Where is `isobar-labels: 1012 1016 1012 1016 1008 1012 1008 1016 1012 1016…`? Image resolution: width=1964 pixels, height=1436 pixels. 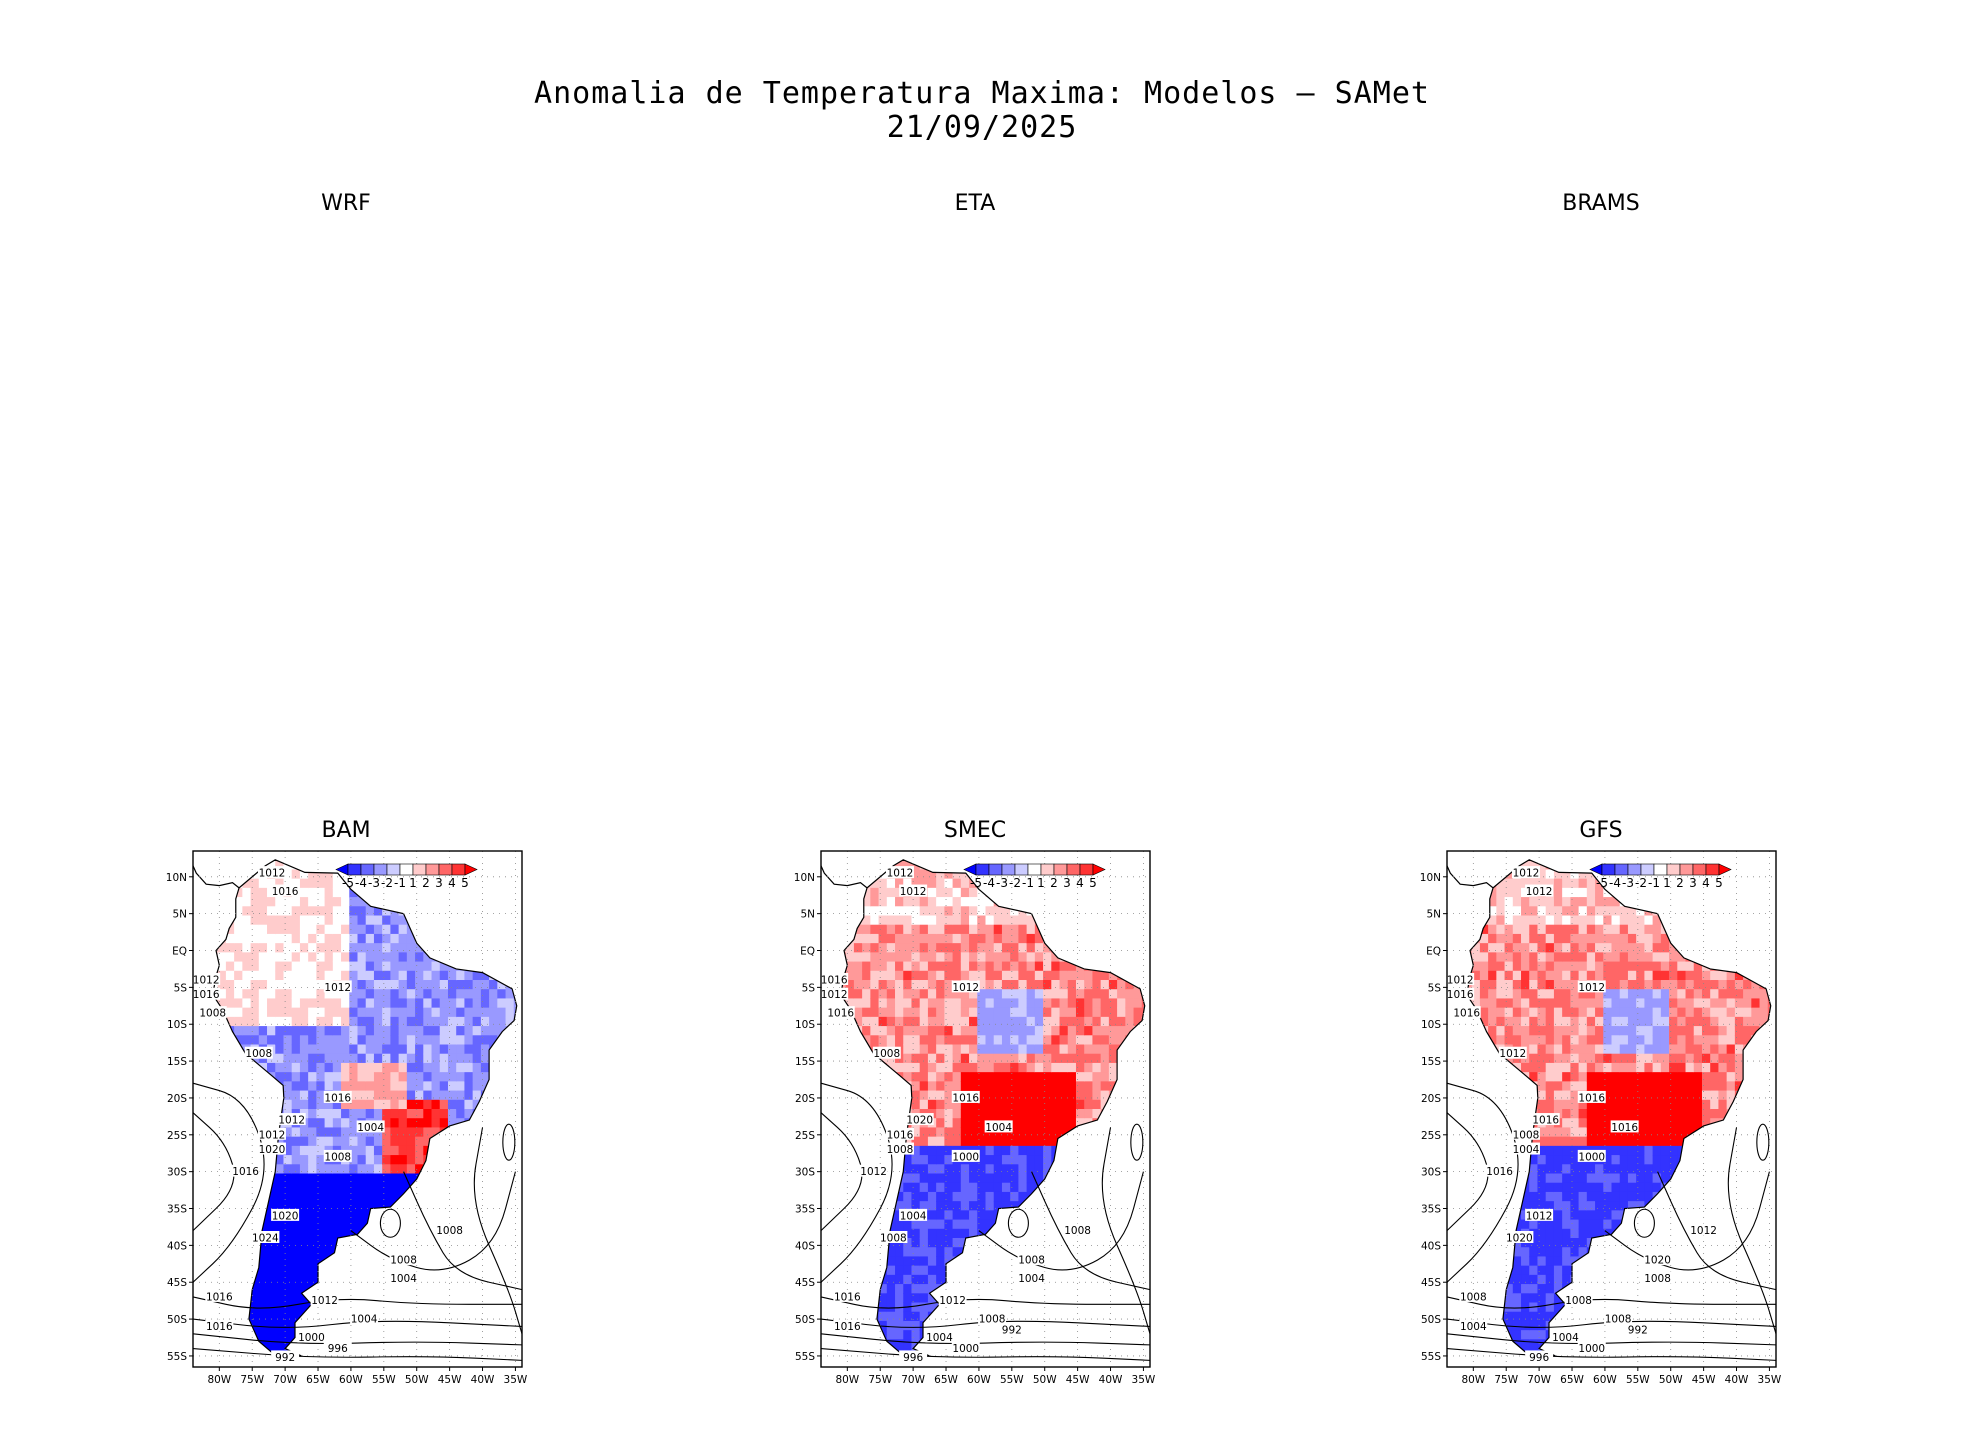 isobar-labels: 1012 1016 1012 1016 1008 1012 1008 1016 1012 1016… is located at coordinates (328, 1115).